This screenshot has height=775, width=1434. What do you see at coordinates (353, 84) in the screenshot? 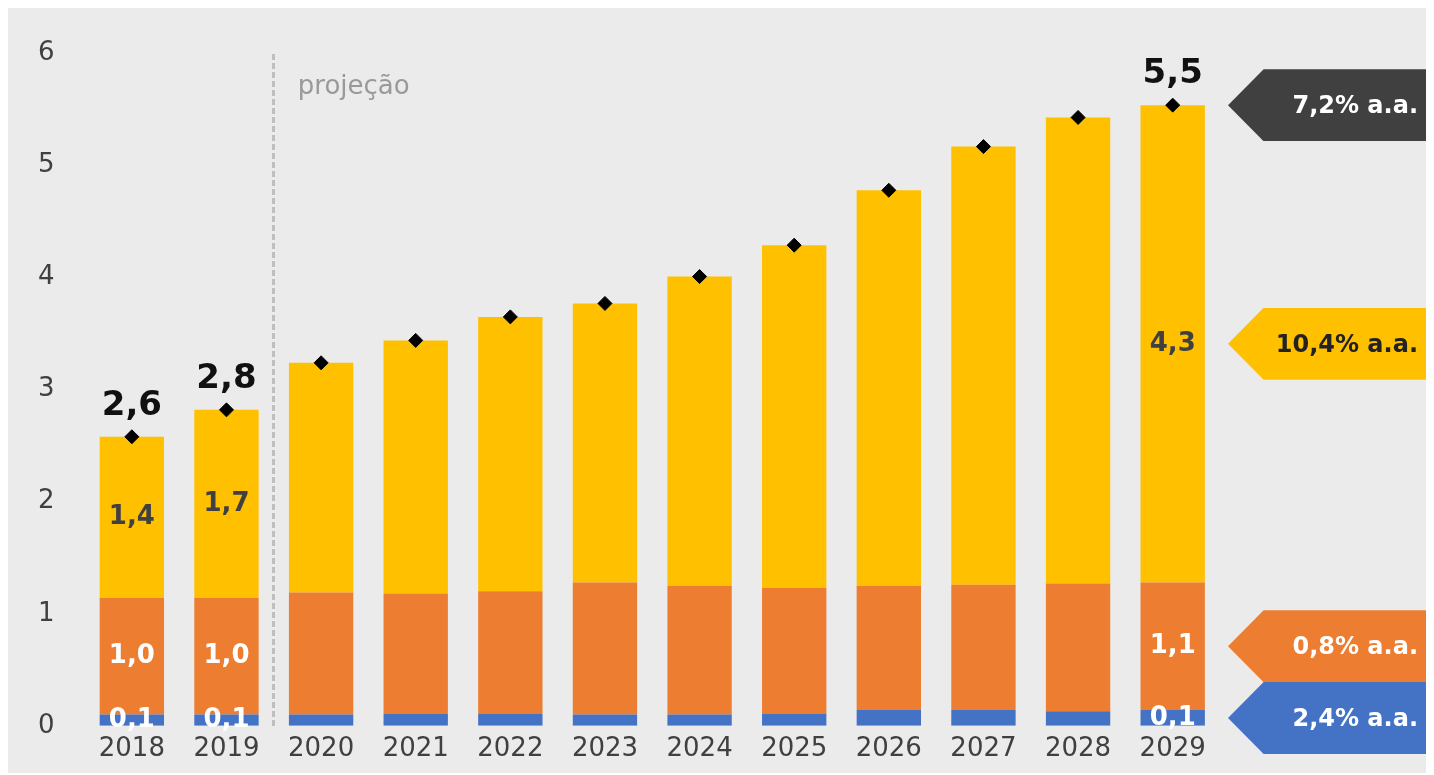
I see `annotation: projeção` at bounding box center [353, 84].